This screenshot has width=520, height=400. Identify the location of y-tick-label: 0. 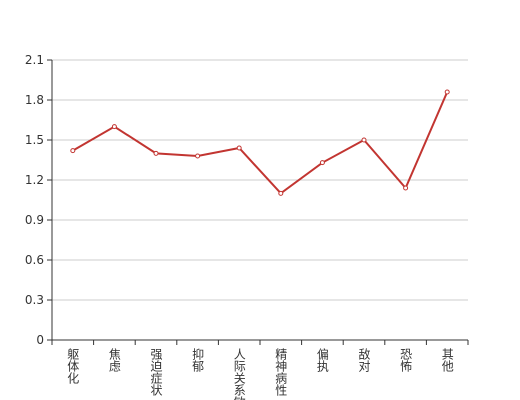
(40, 340).